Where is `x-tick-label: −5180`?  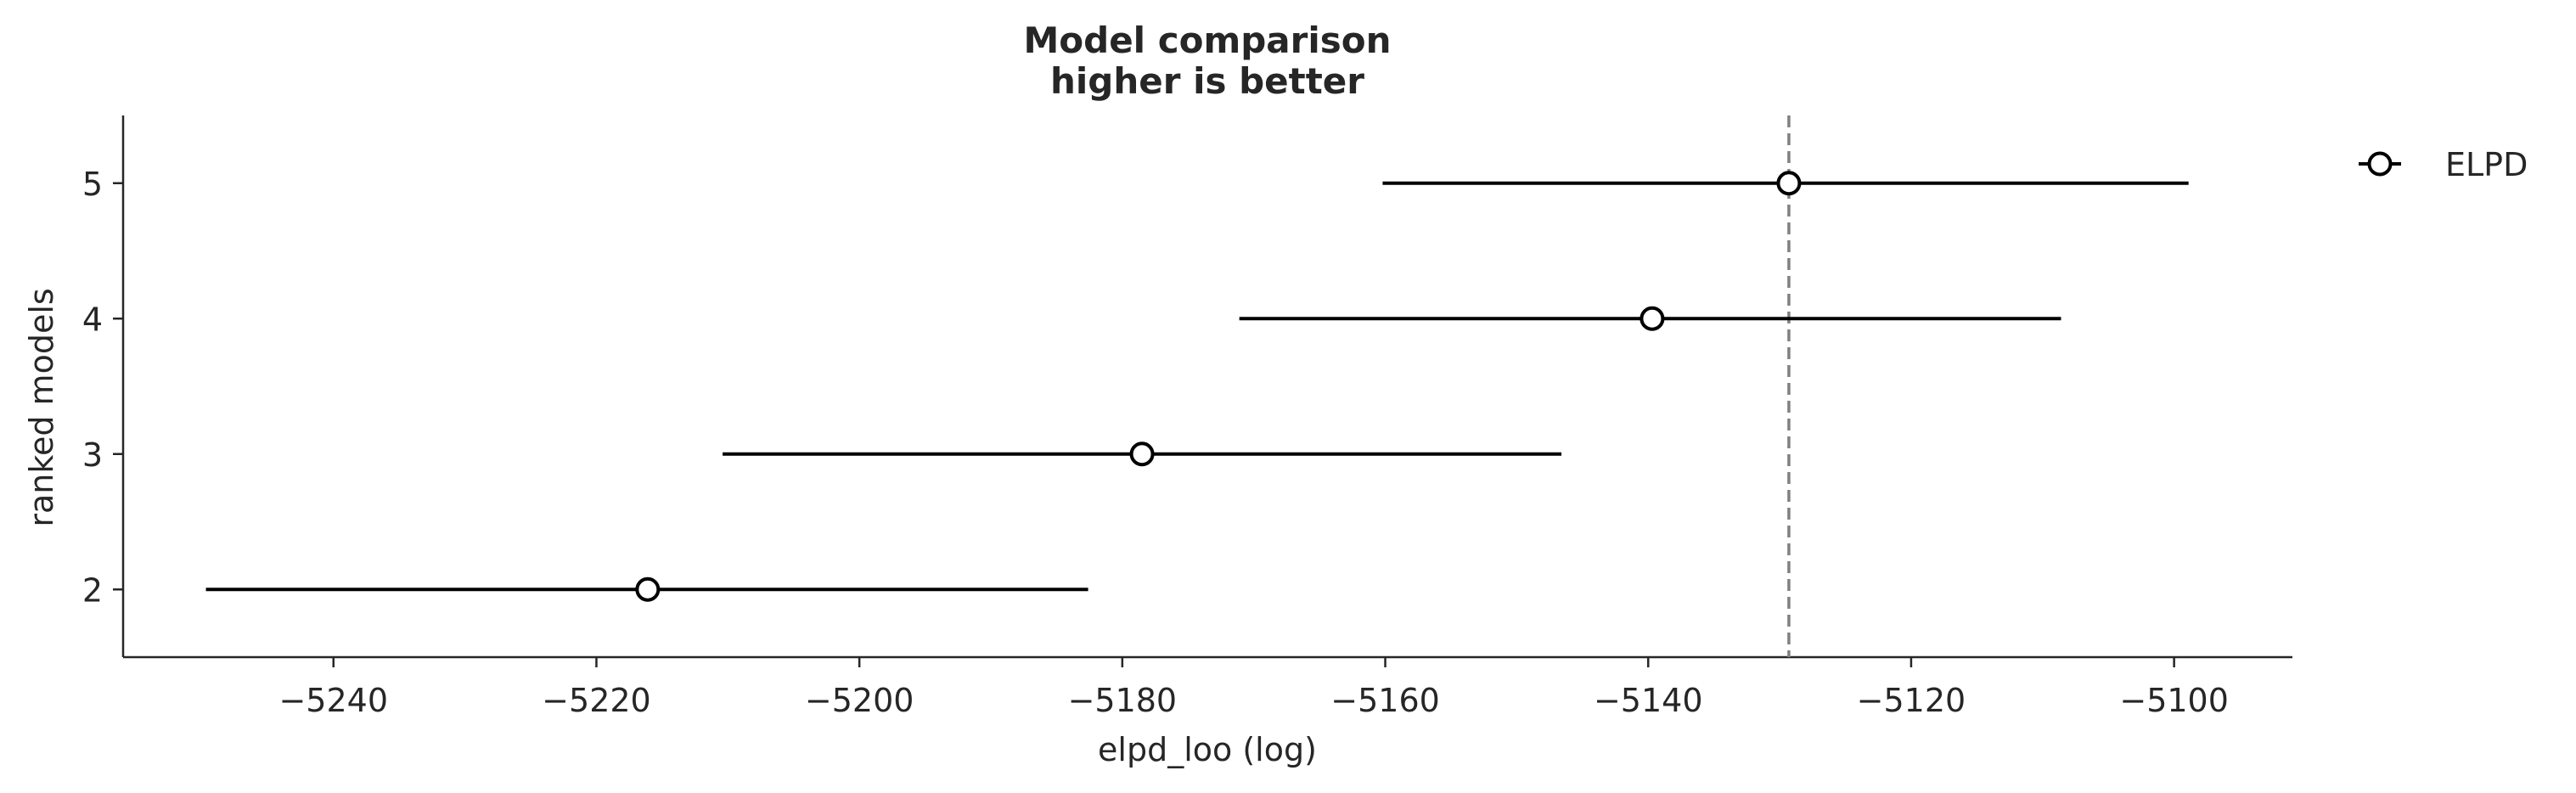 x-tick-label: −5180 is located at coordinates (1123, 700).